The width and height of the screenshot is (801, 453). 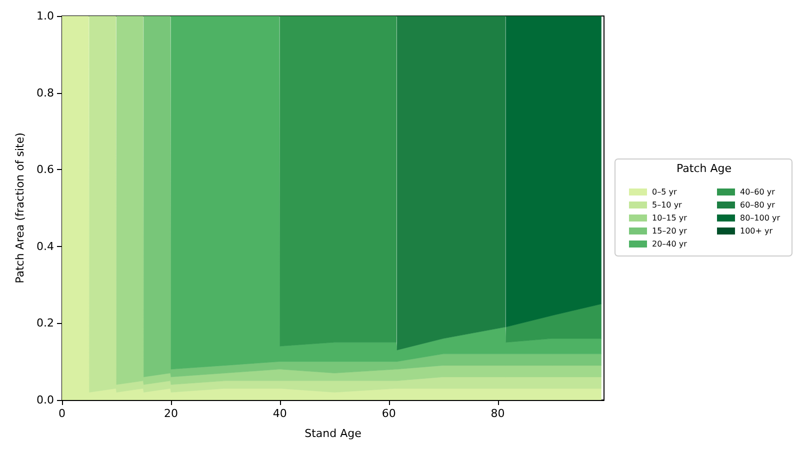 I want to click on legend-label: 100+ yr, so click(x=757, y=231).